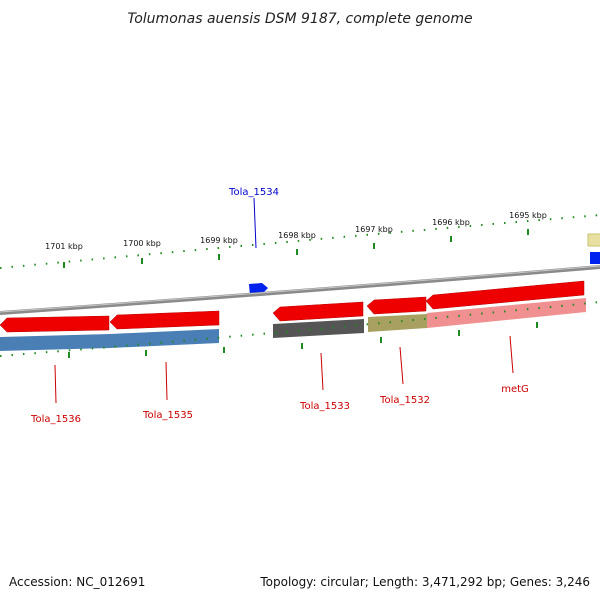  I want to click on genome-backbone, so click(300, 290).